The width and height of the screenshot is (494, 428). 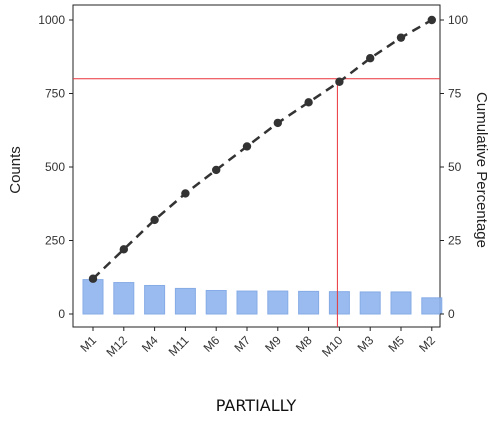 I want to click on bar-m3, so click(x=370, y=303).